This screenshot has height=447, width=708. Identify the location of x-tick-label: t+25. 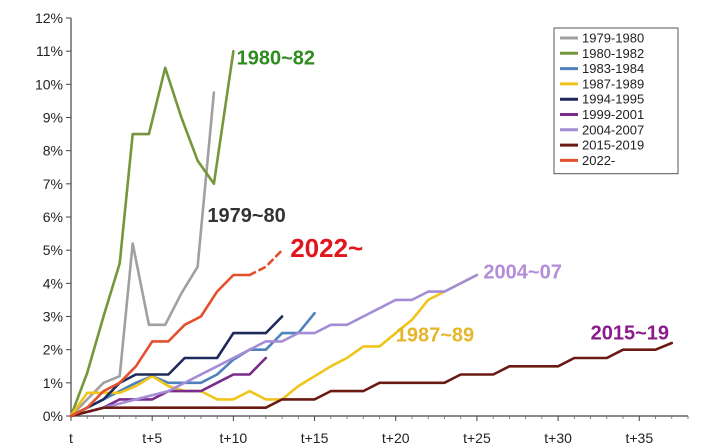
(477, 438).